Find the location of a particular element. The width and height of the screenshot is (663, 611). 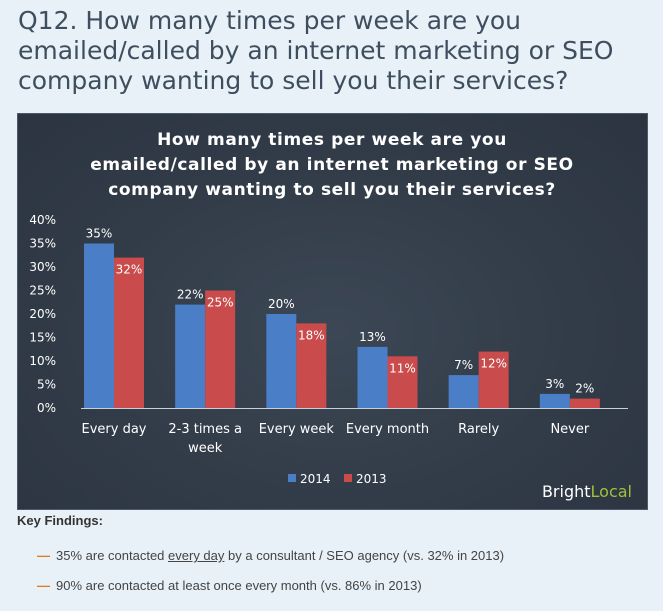

data-label-2013: 25% is located at coordinates (220, 303).